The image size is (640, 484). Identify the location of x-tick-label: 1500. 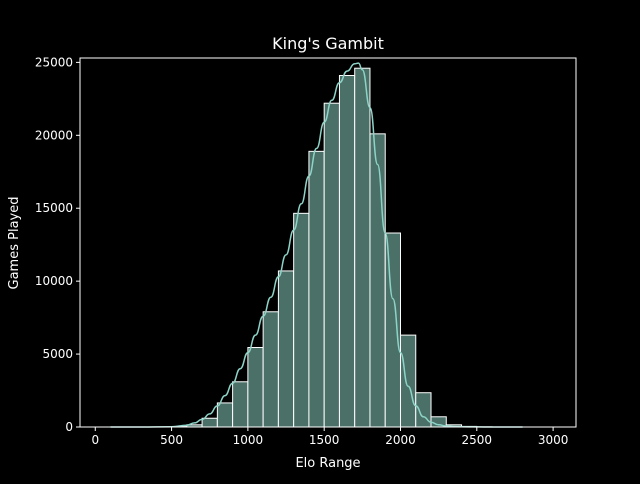
(324, 440).